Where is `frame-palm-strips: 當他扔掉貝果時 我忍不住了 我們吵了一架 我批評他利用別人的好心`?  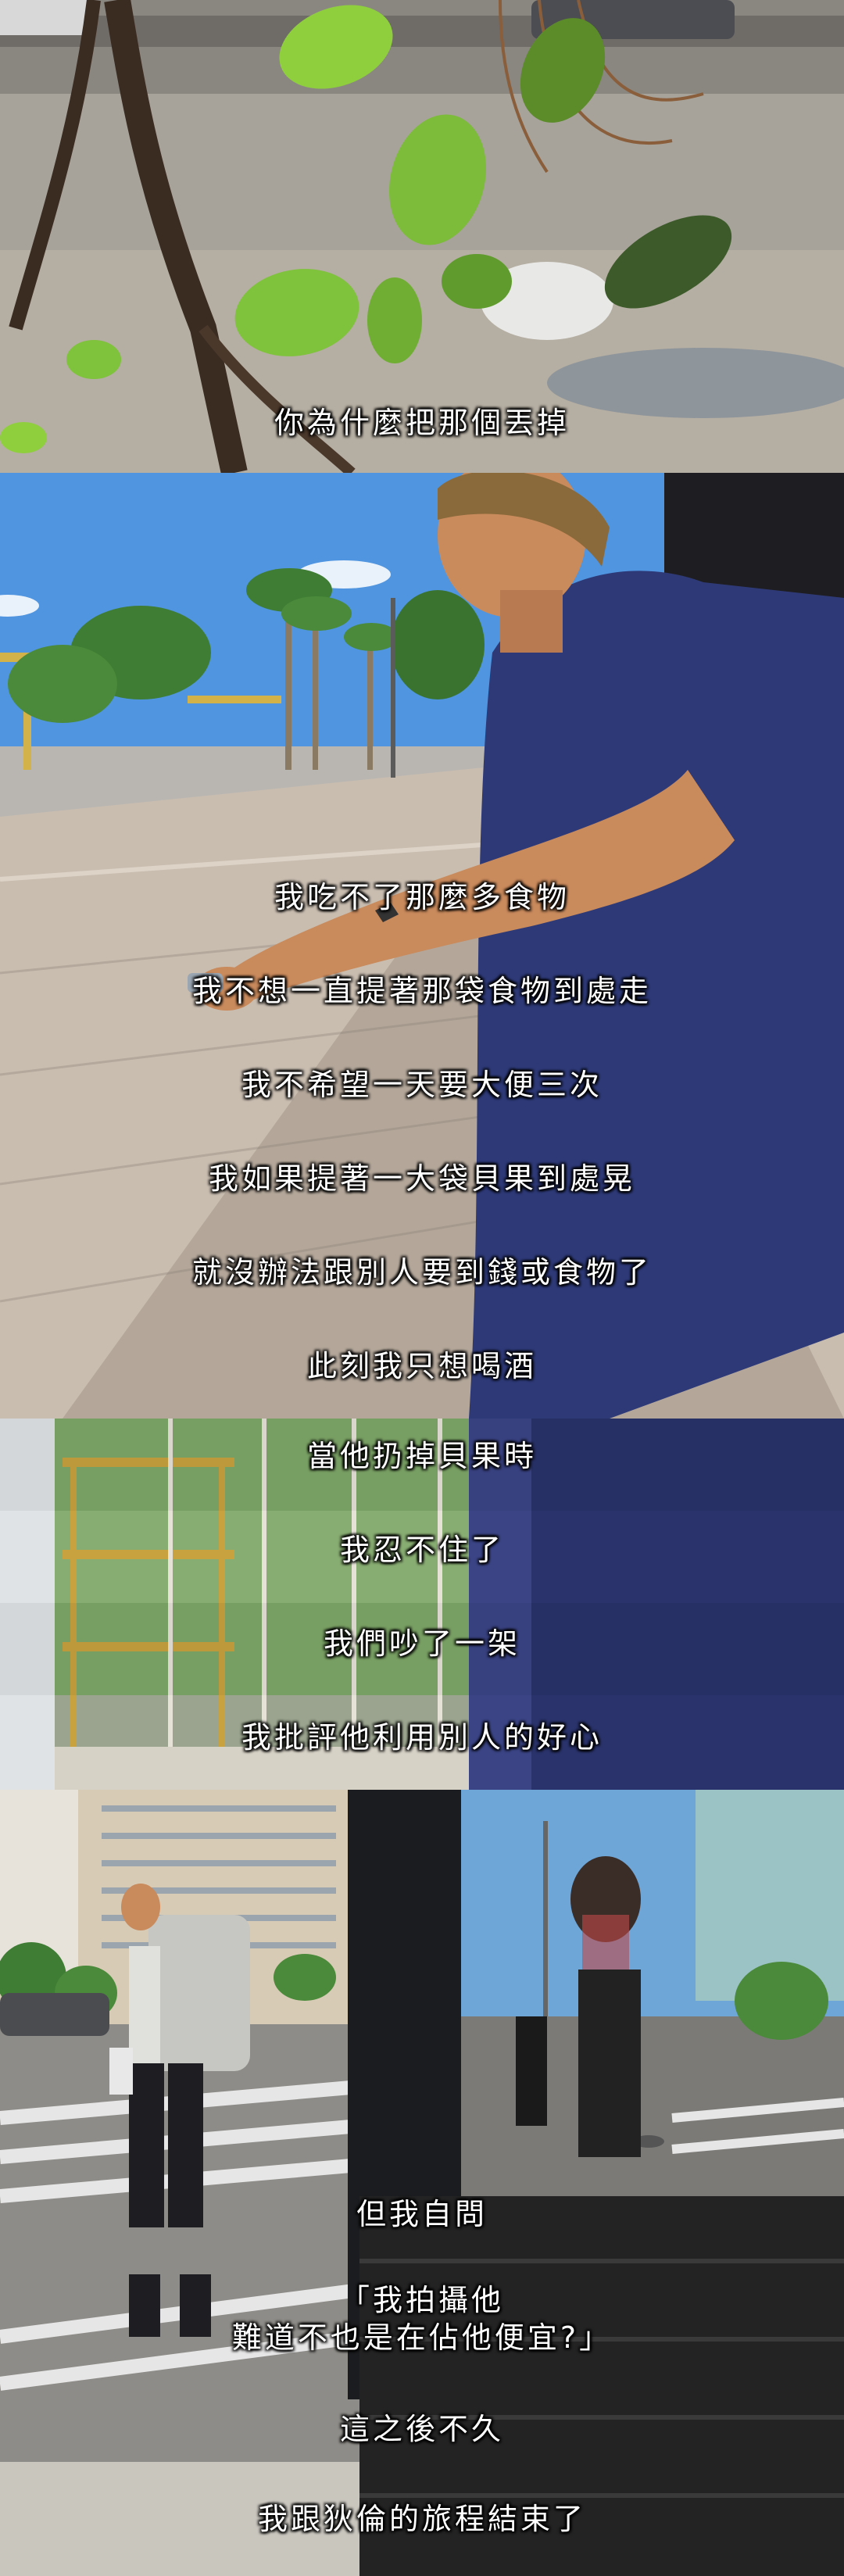 frame-palm-strips: 當他扔掉貝果時 我忍不住了 我們吵了一架 我批評他利用別人的好心 is located at coordinates (422, 1604).